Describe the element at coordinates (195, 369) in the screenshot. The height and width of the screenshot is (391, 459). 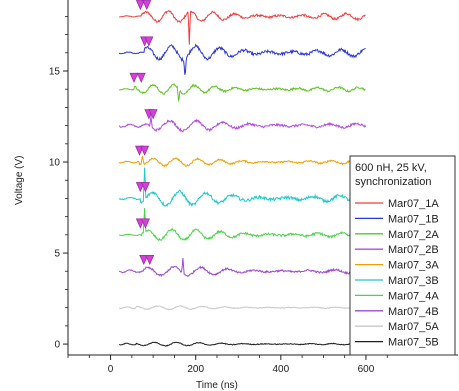
I see `x-tick-label: 200` at that location.